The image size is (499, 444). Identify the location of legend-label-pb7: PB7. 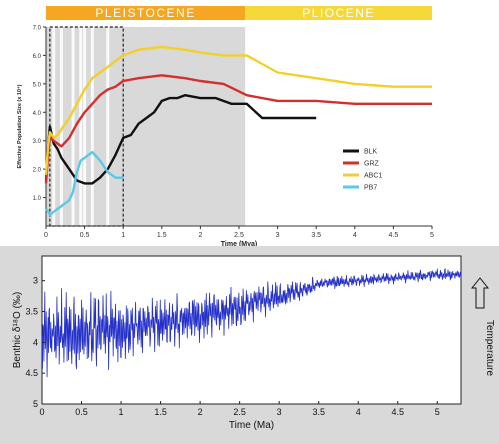
(370, 188).